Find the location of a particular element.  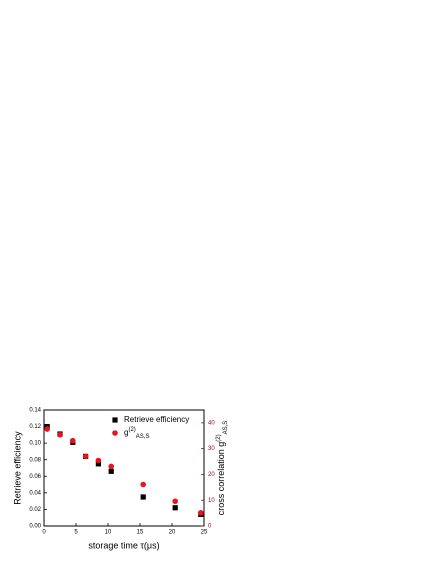

y-tick-label: 0.14 is located at coordinates (35, 411).